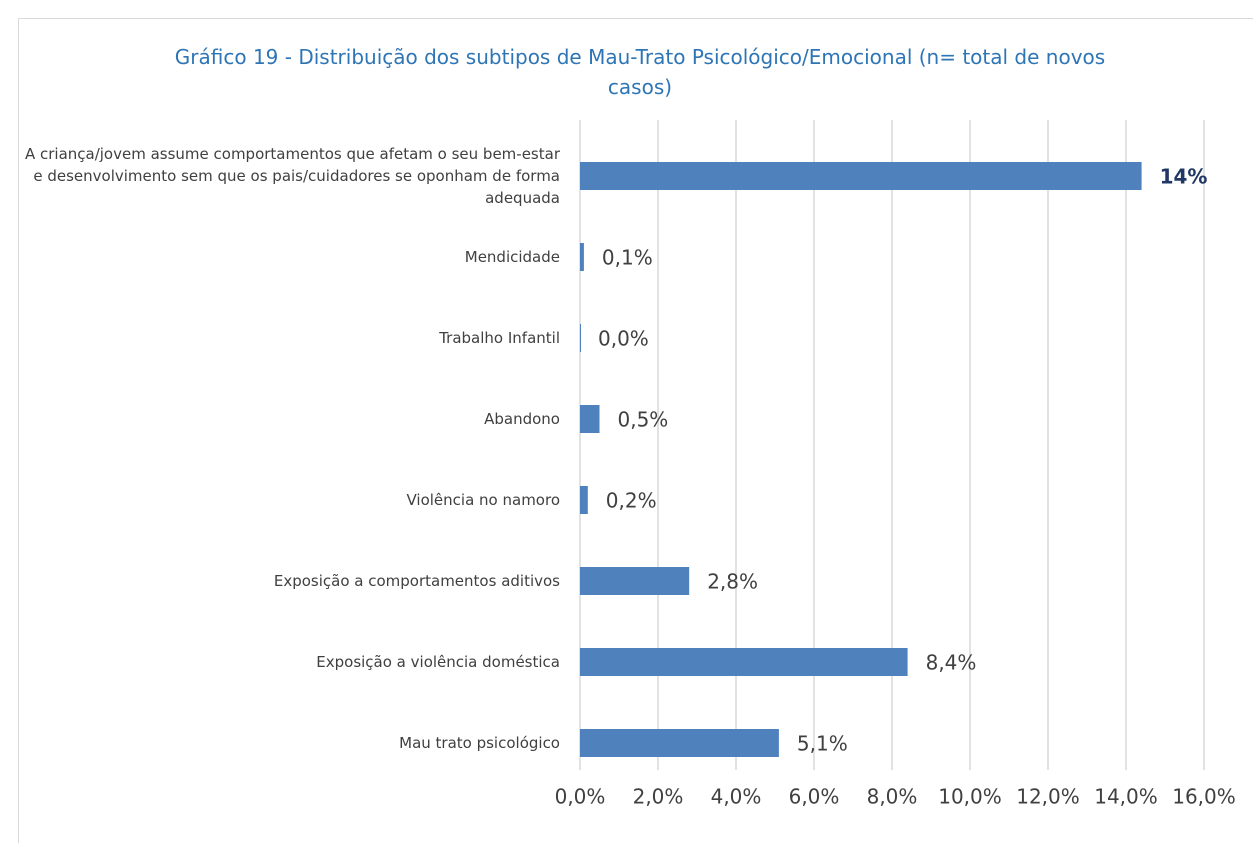 This screenshot has width=1253, height=843. I want to click on value-label: 0,1%, so click(627, 258).